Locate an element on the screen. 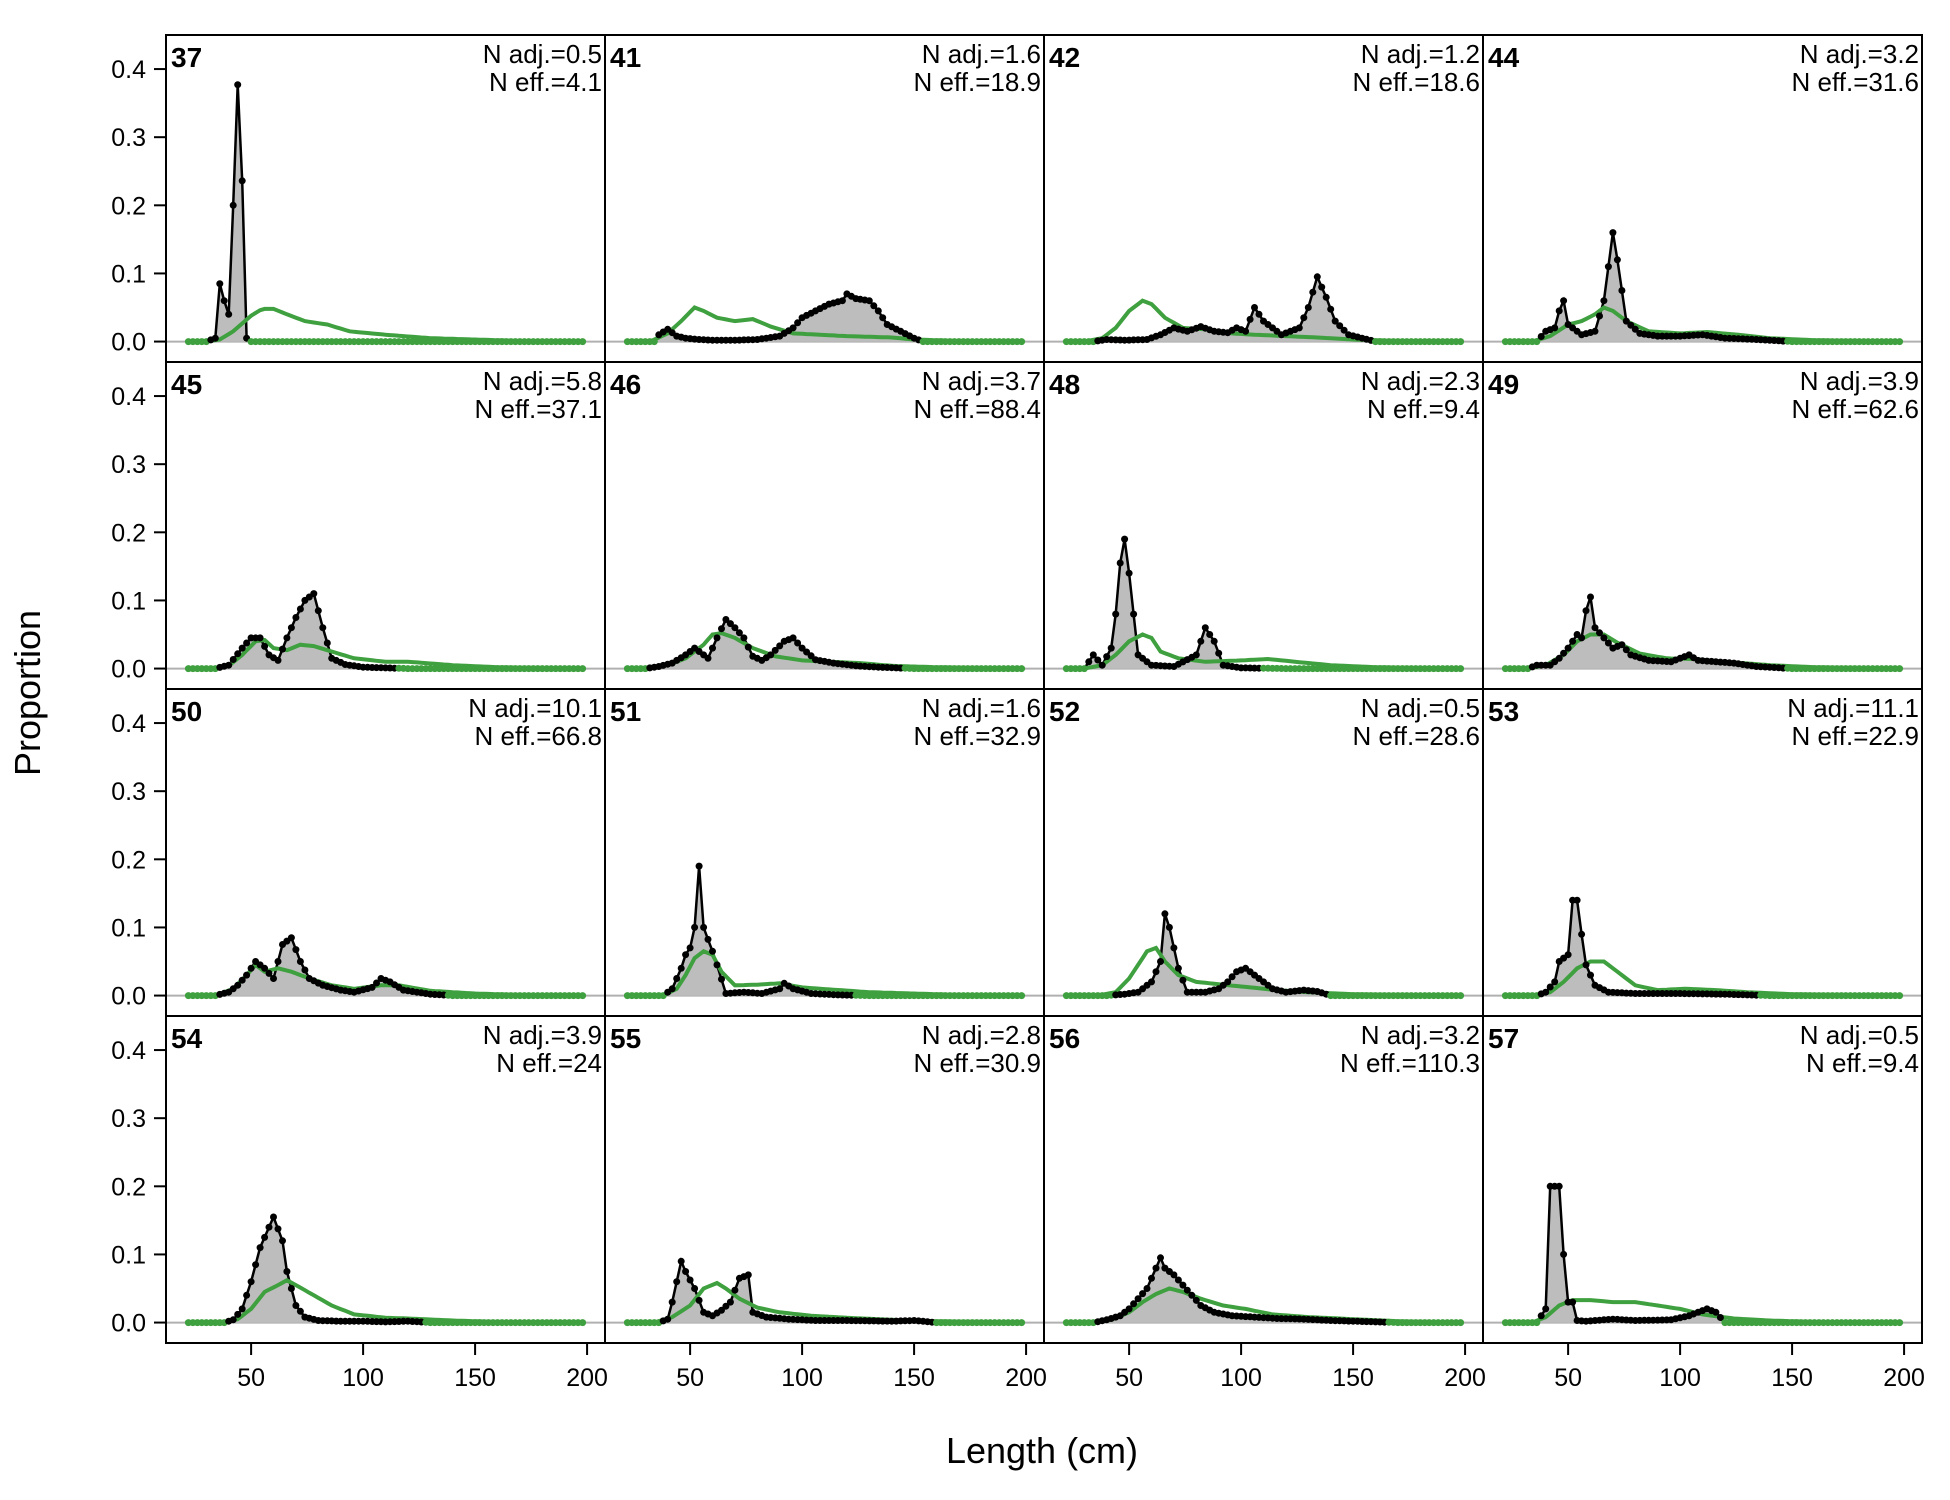  n-adj-label: N adj.=3.9 is located at coordinates (1859, 381).